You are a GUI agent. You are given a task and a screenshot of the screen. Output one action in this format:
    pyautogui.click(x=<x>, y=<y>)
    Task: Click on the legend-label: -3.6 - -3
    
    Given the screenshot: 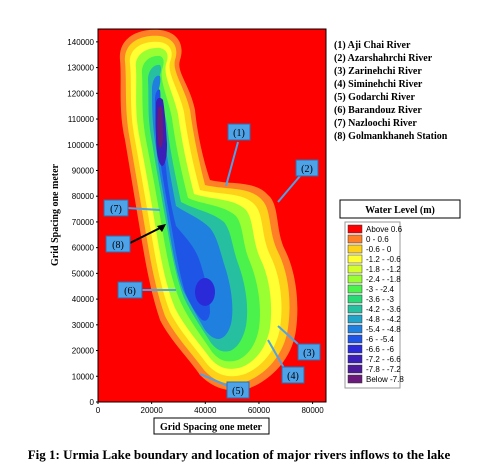 What is the action you would take?
    pyautogui.click(x=380, y=299)
    